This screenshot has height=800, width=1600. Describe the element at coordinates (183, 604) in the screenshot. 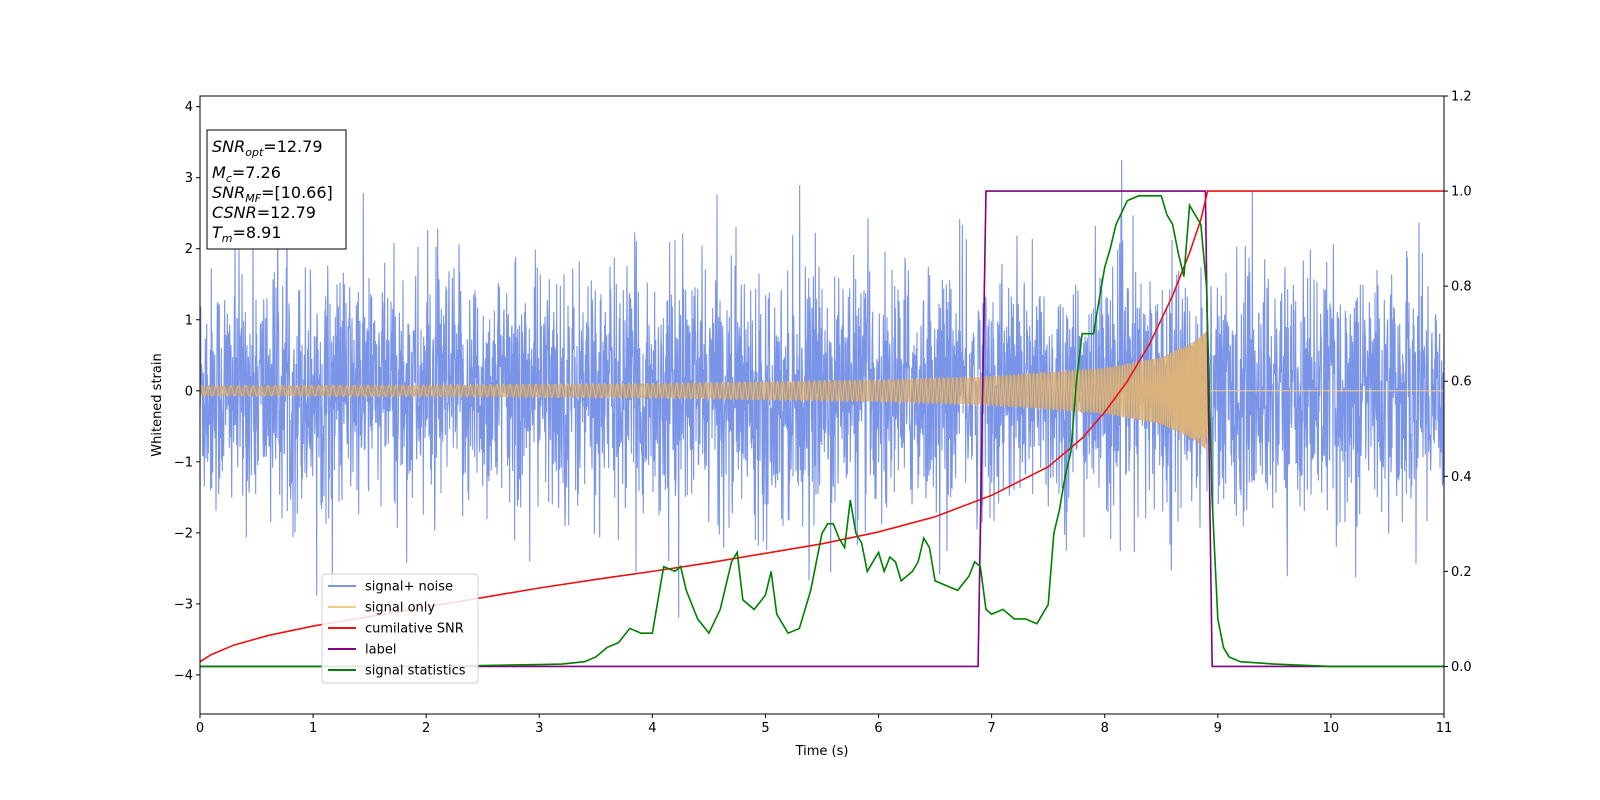

I see `y-left-tick-label: −3` at that location.